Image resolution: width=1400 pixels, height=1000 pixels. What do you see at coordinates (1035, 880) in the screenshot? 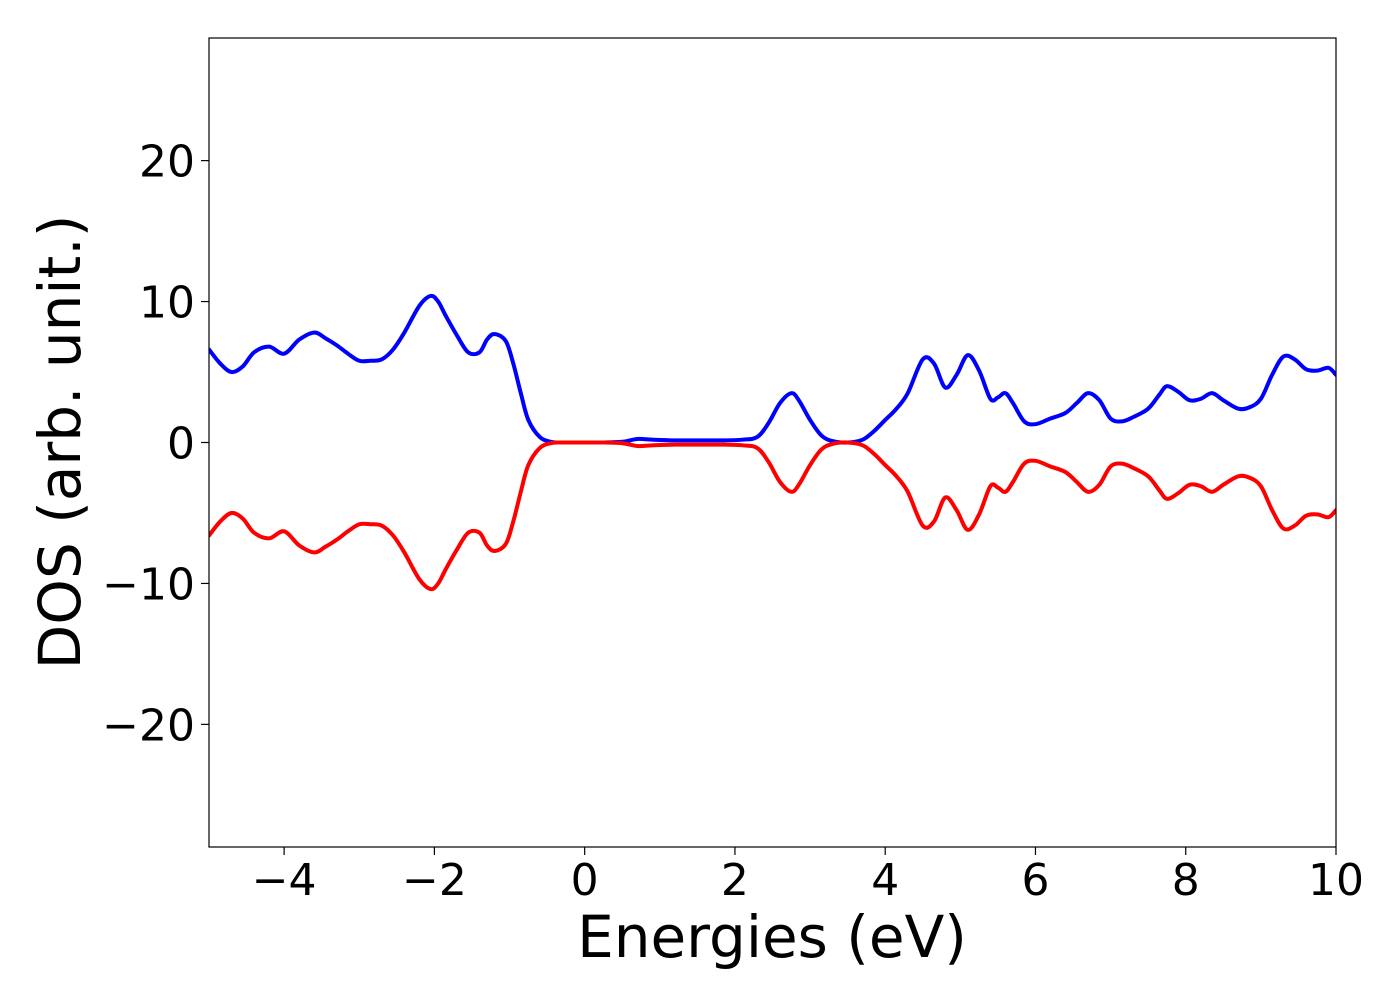
I see `x-tick-label: 6` at bounding box center [1035, 880].